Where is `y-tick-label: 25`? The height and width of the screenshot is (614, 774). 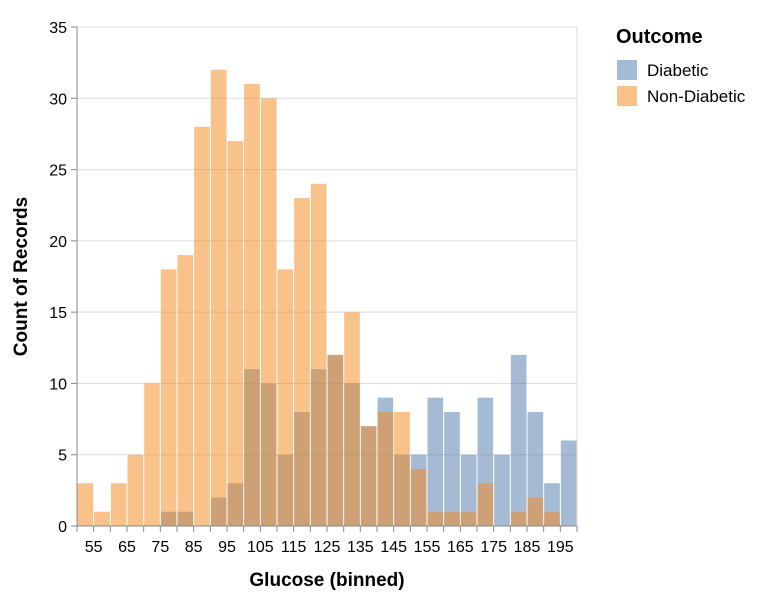
y-tick-label: 25 is located at coordinates (58, 171).